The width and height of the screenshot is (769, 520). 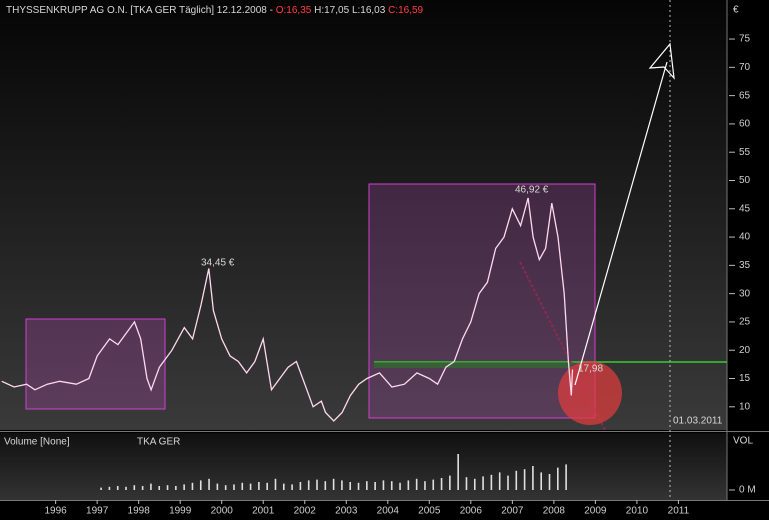 I want to click on x-tick-label: 2005, so click(x=429, y=511).